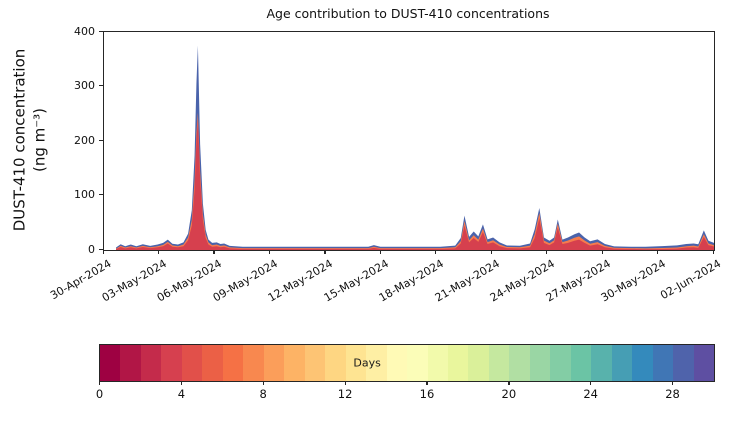 The image size is (730, 425). Describe the element at coordinates (99, 394) in the screenshot. I see `colorbar-tick-label: 0` at that location.